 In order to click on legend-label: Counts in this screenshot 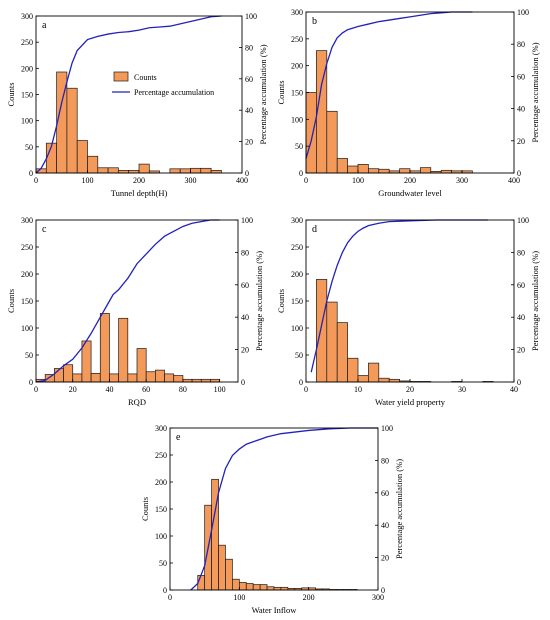, I will do `click(145, 77)`.